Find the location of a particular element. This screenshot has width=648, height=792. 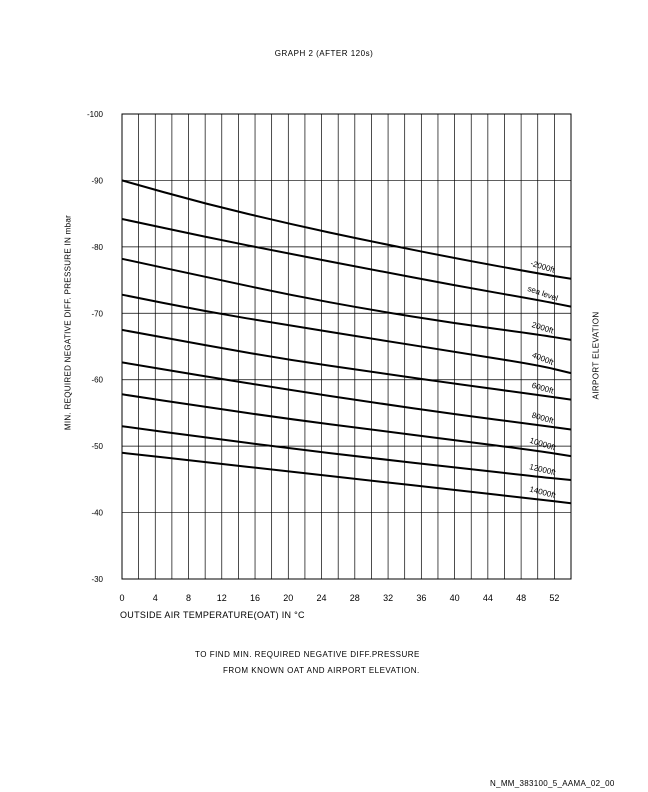

x-tick-label: 12 is located at coordinates (222, 598).